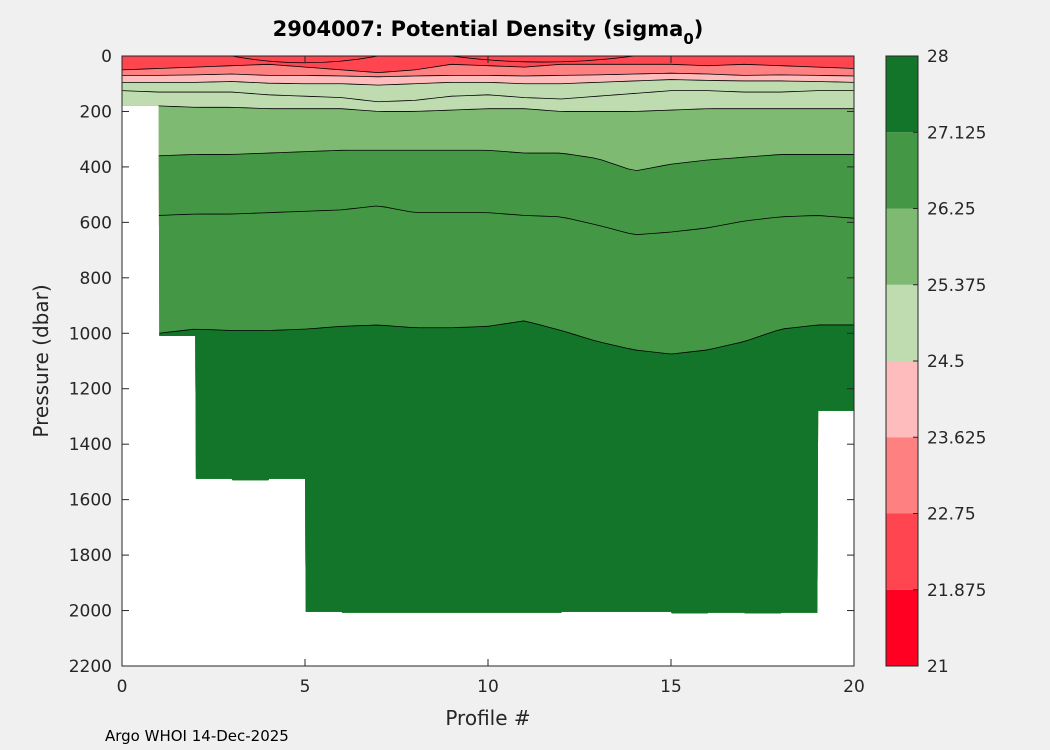 This screenshot has width=1050, height=750. What do you see at coordinates (951, 210) in the screenshot?
I see `colorbar-tick-label: 26.25` at bounding box center [951, 210].